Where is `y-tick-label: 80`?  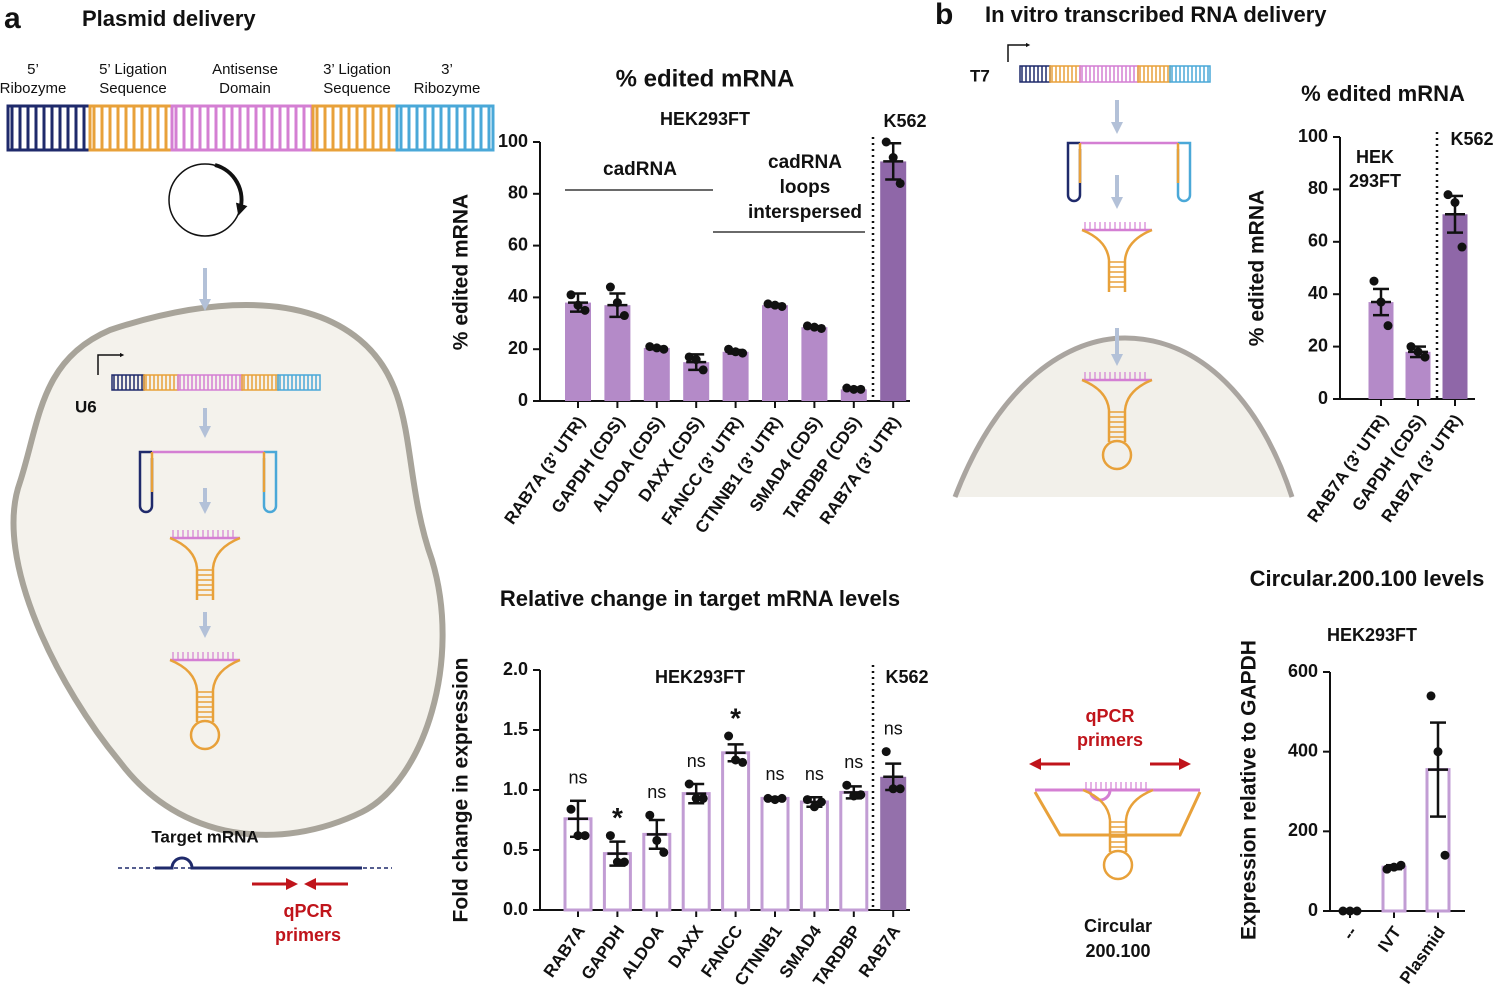 y-tick-label: 80 is located at coordinates (1318, 188).